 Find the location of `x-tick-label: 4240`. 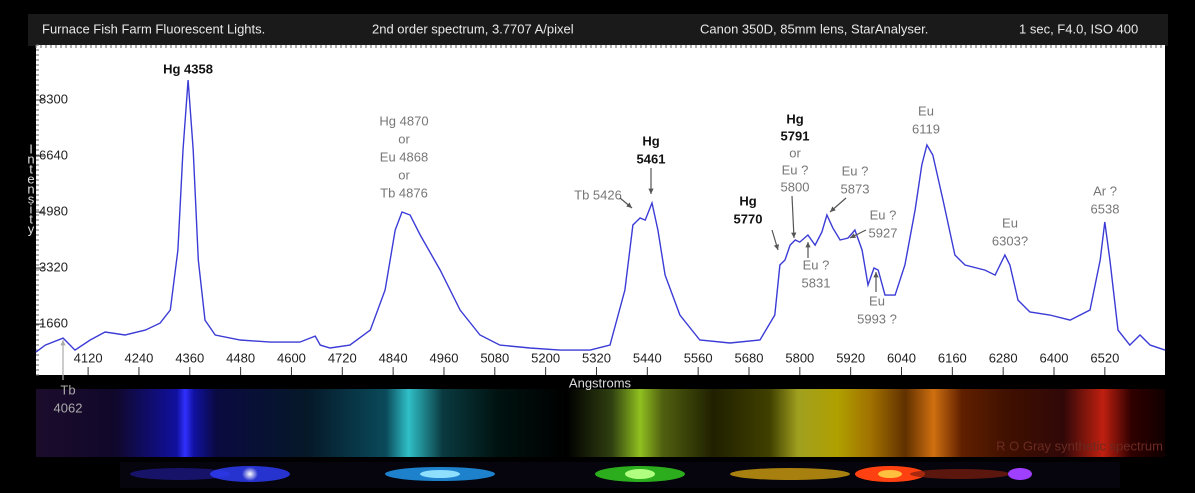

x-tick-label: 4240 is located at coordinates (138, 357).